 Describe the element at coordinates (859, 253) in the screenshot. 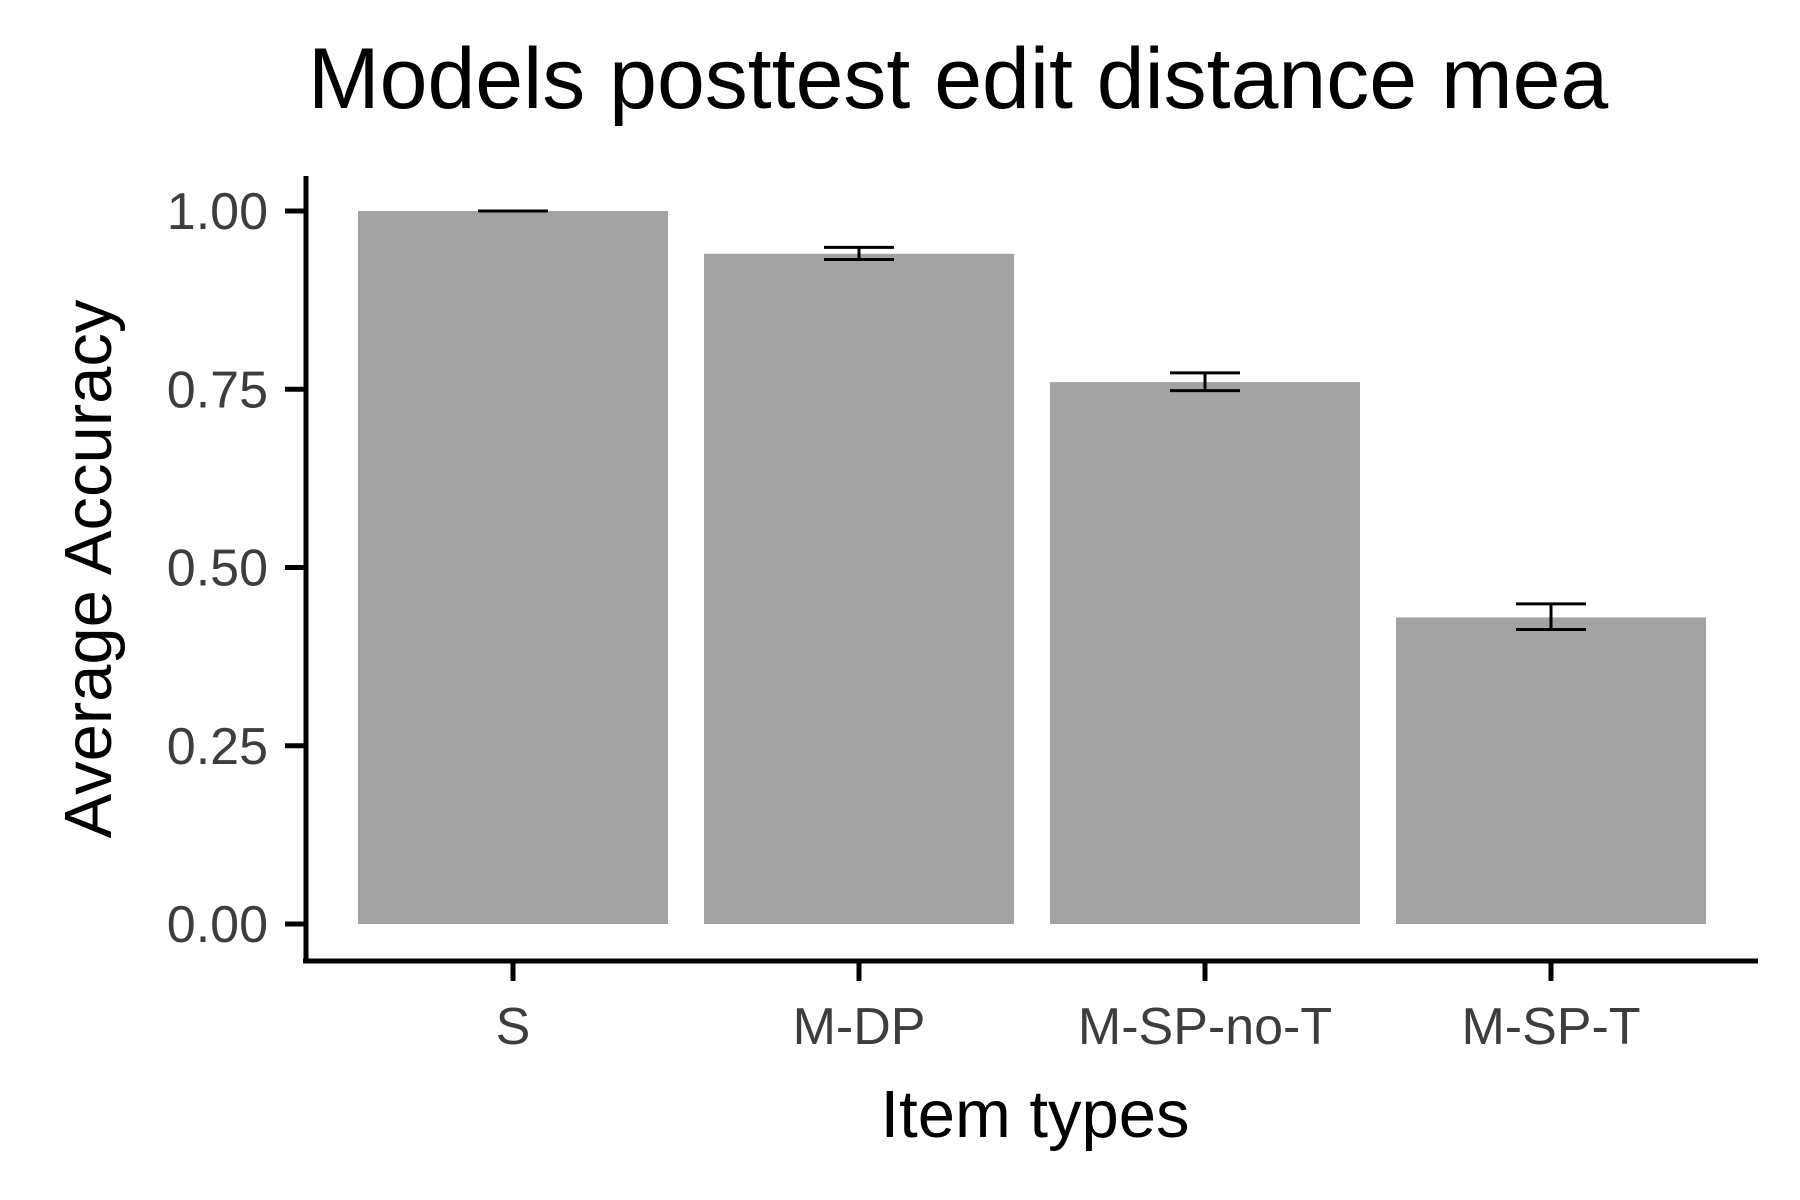

I see `error-bar-M-DP` at that location.